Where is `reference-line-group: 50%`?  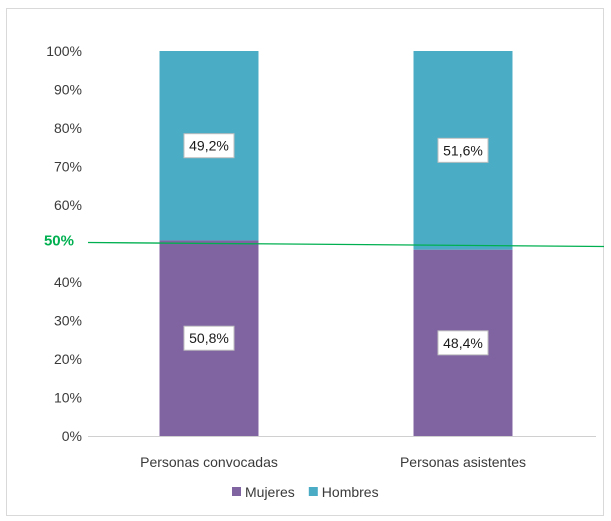
reference-line-group: 50% is located at coordinates (324, 241).